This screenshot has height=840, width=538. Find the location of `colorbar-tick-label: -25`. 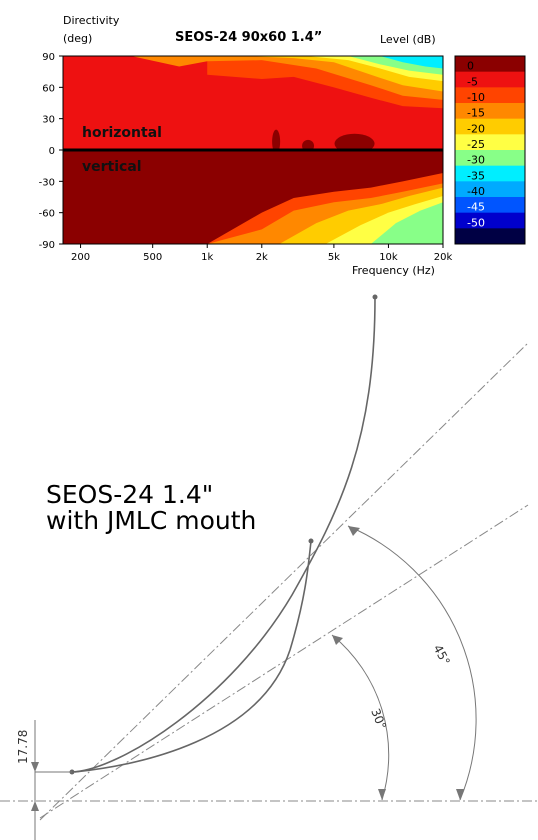

colorbar-tick-label: -25 is located at coordinates (476, 144).